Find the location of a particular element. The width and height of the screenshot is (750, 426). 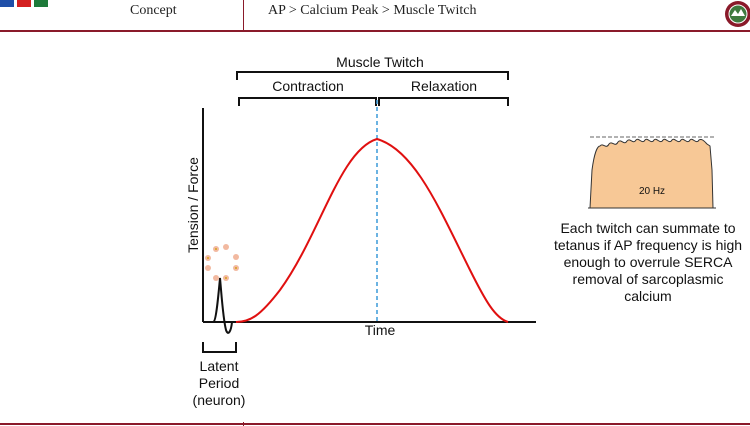

muscle-twitch-label: Muscle Twitch is located at coordinates (380, 62).